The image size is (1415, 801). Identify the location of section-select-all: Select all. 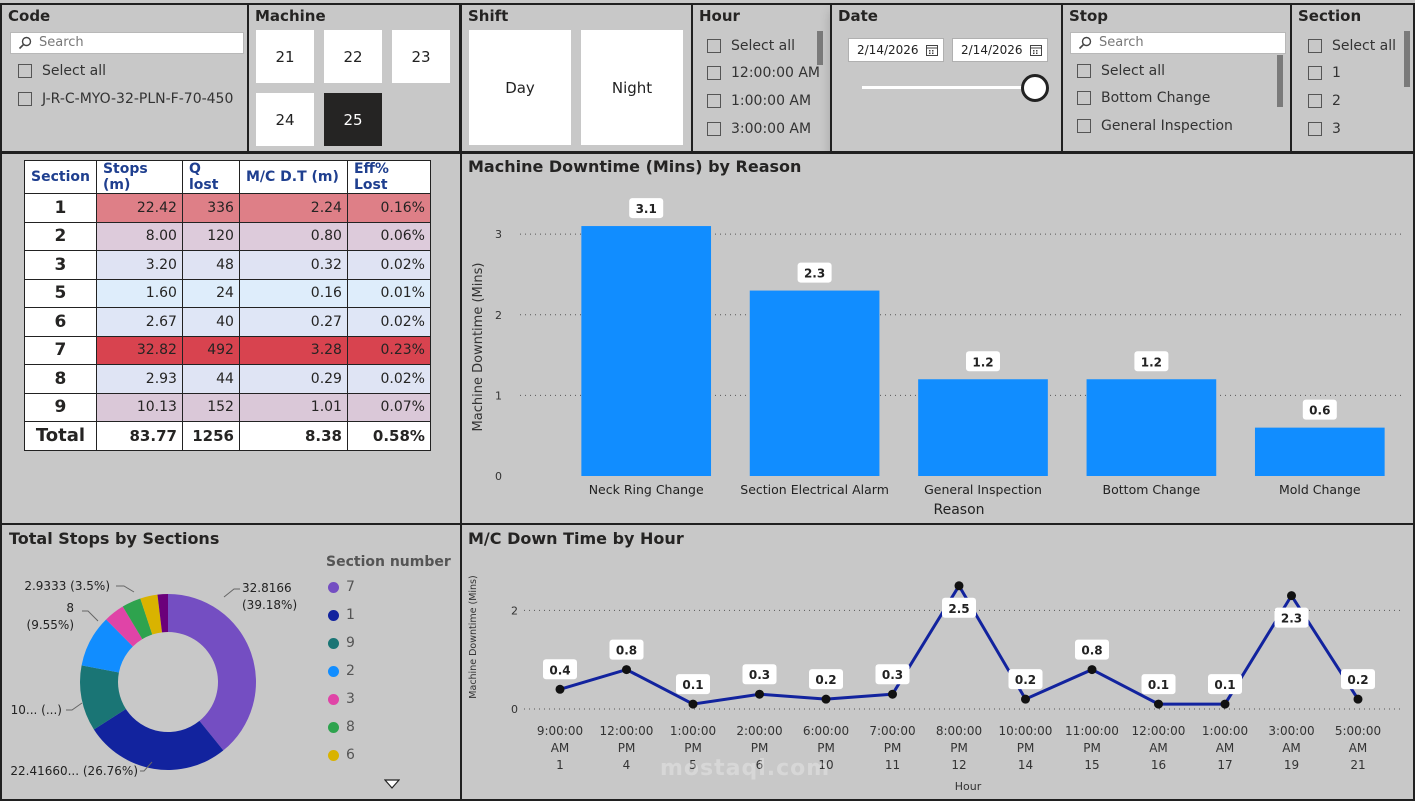
(1352, 46).